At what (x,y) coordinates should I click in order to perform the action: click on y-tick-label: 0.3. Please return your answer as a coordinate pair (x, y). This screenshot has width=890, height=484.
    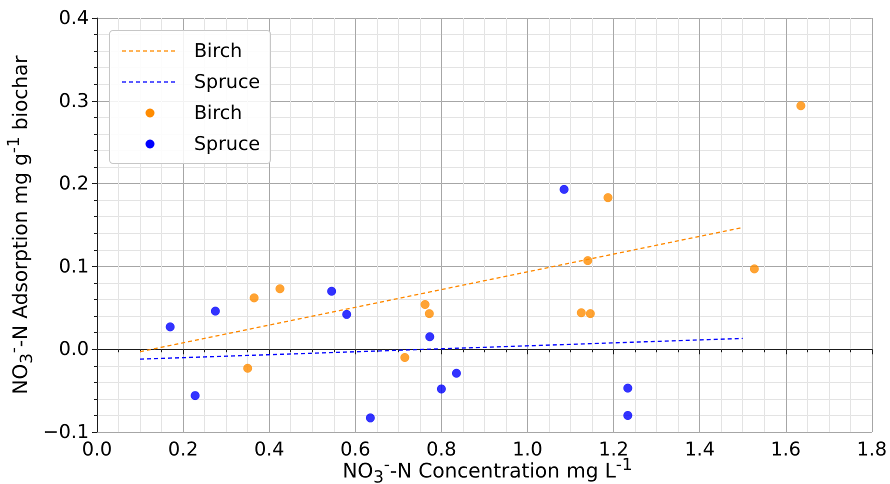
    Looking at the image, I should click on (73, 101).